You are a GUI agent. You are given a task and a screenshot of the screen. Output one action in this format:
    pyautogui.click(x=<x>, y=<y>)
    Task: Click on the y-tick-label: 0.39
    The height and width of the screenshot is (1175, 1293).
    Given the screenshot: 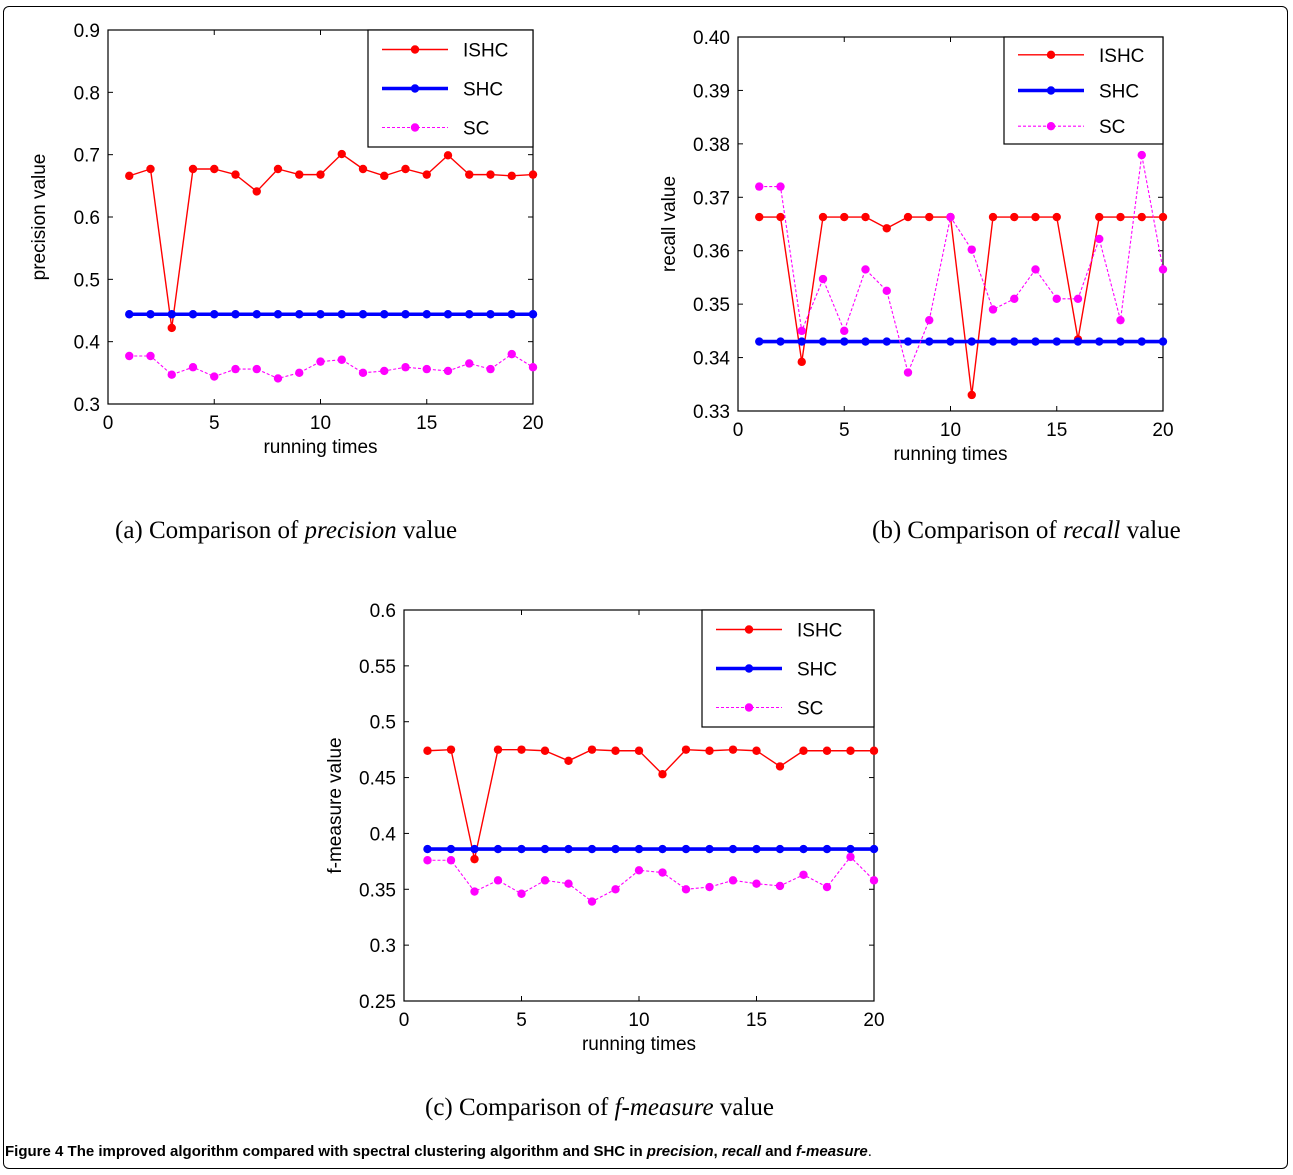 What is the action you would take?
    pyautogui.click(x=711, y=91)
    